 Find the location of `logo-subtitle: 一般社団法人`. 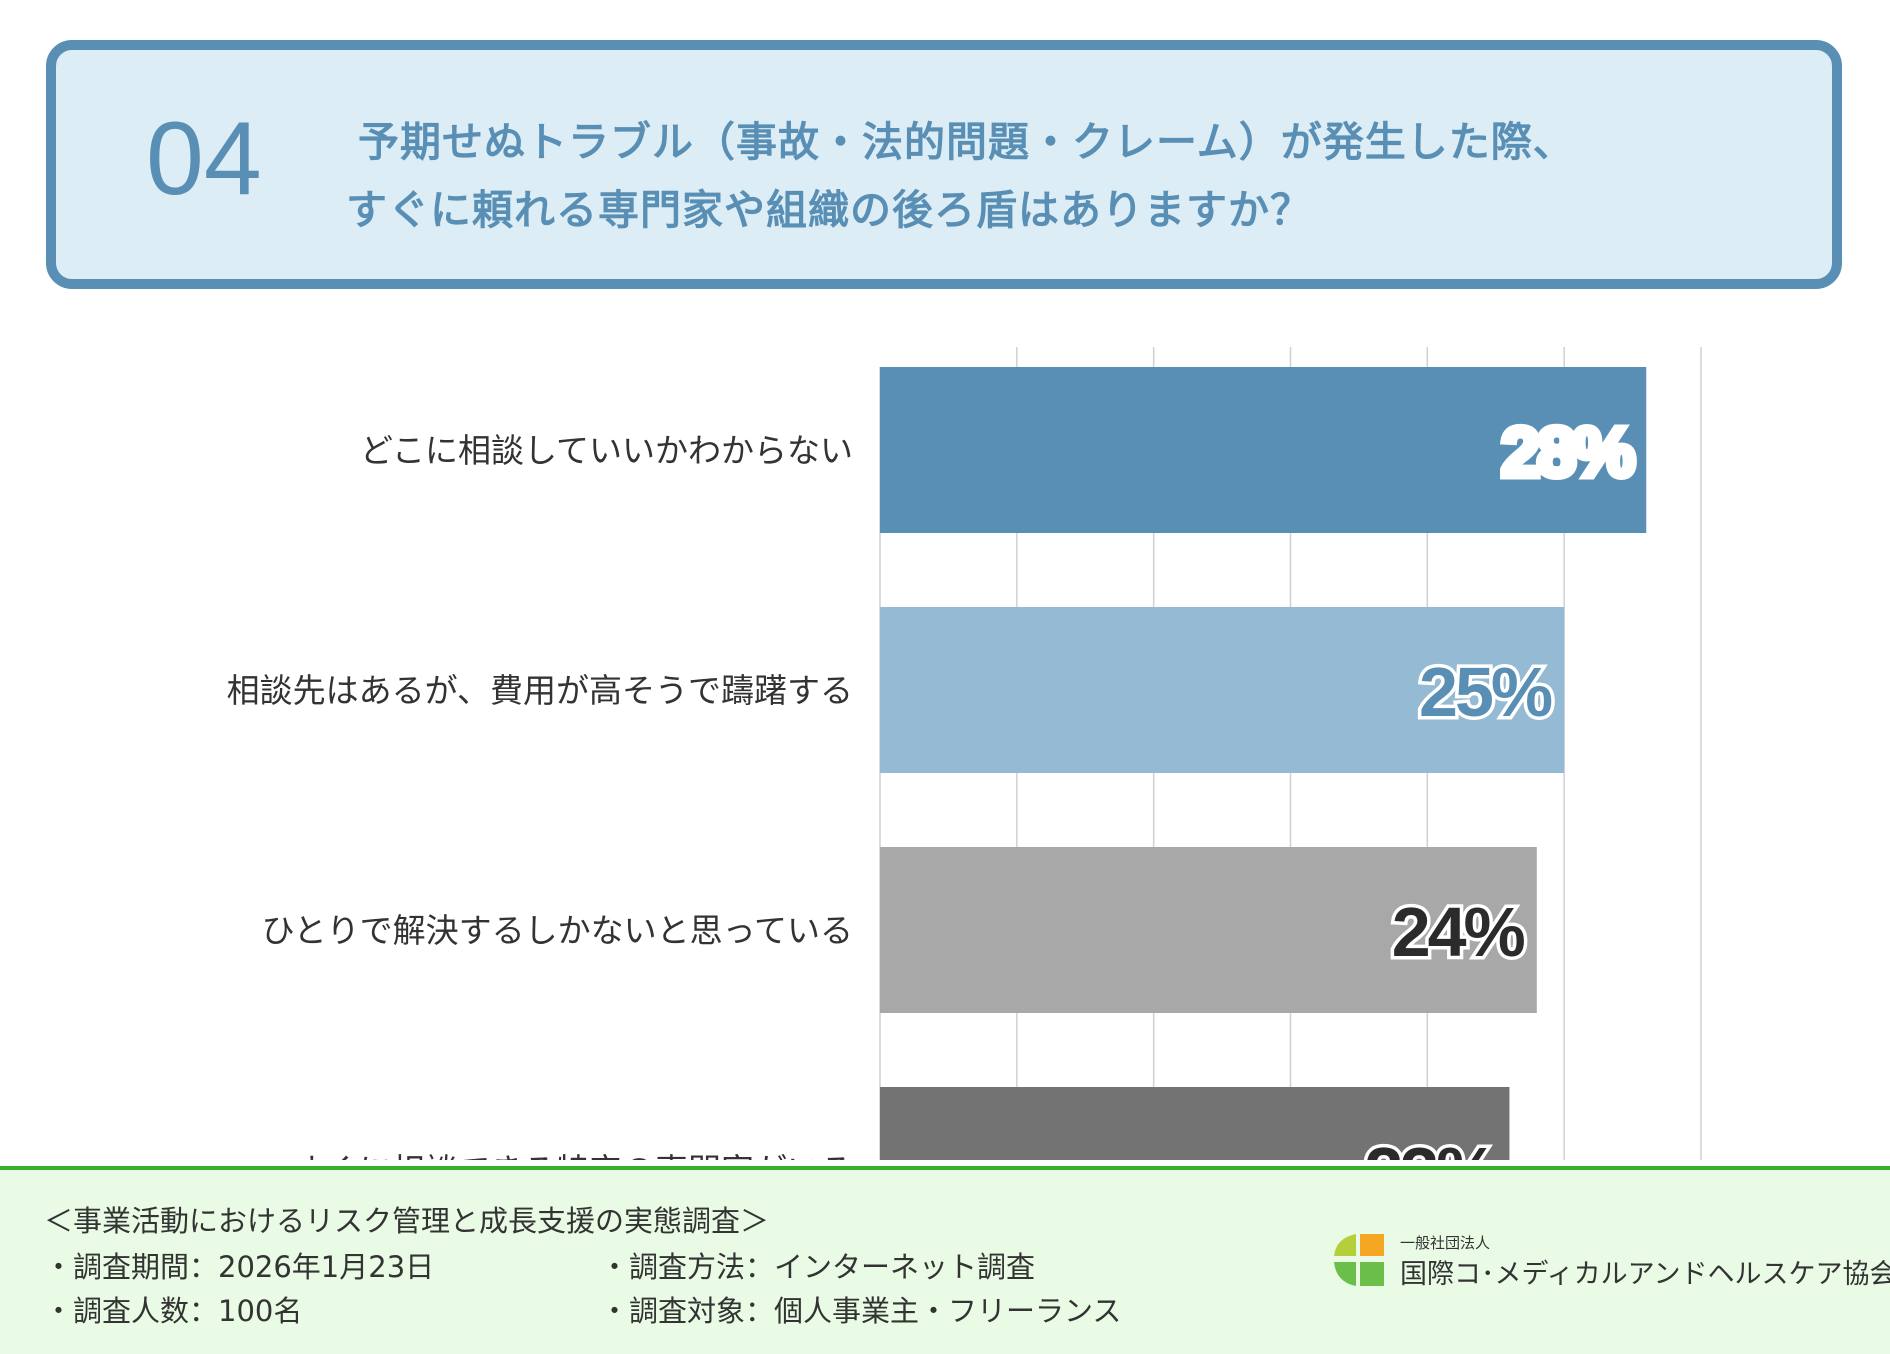

logo-subtitle: 一般社団法人 is located at coordinates (1445, 1243).